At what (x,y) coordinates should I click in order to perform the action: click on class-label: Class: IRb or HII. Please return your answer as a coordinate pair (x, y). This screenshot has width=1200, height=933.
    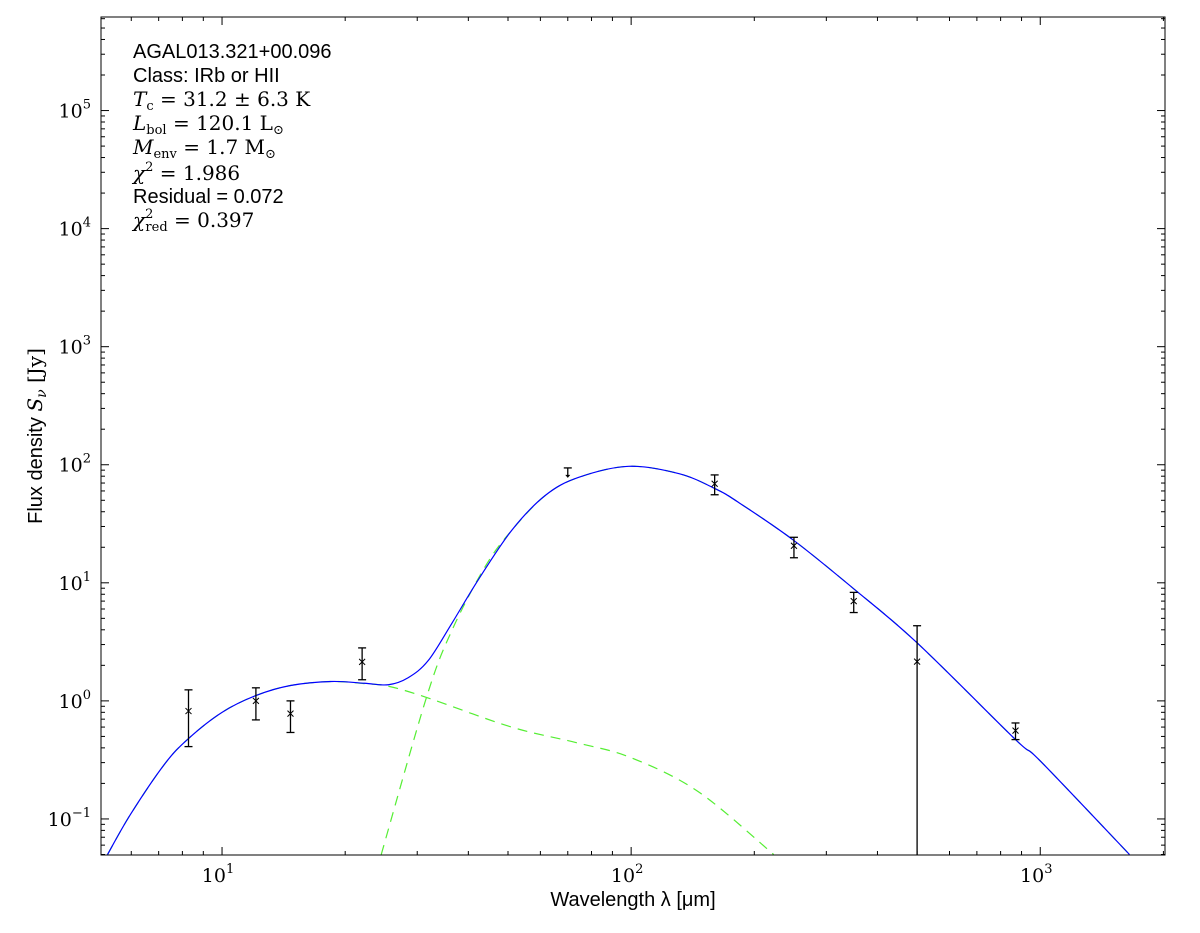
    Looking at the image, I should click on (206, 76).